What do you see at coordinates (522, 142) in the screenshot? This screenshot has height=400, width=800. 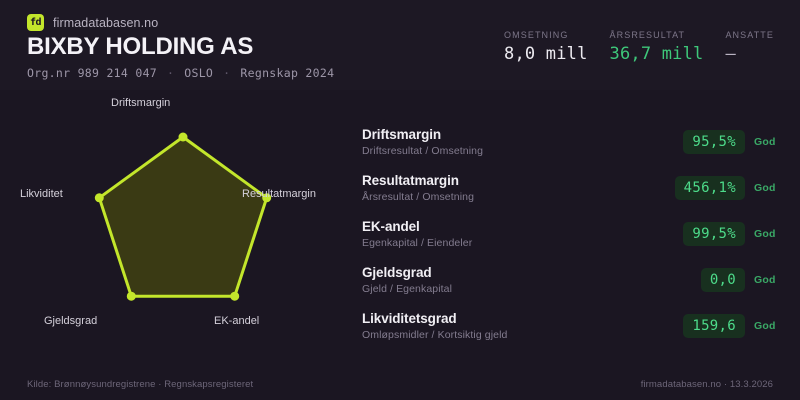 I see `metric-texts: Driftsmargin Driftsresultat / Omsetning` at bounding box center [522, 142].